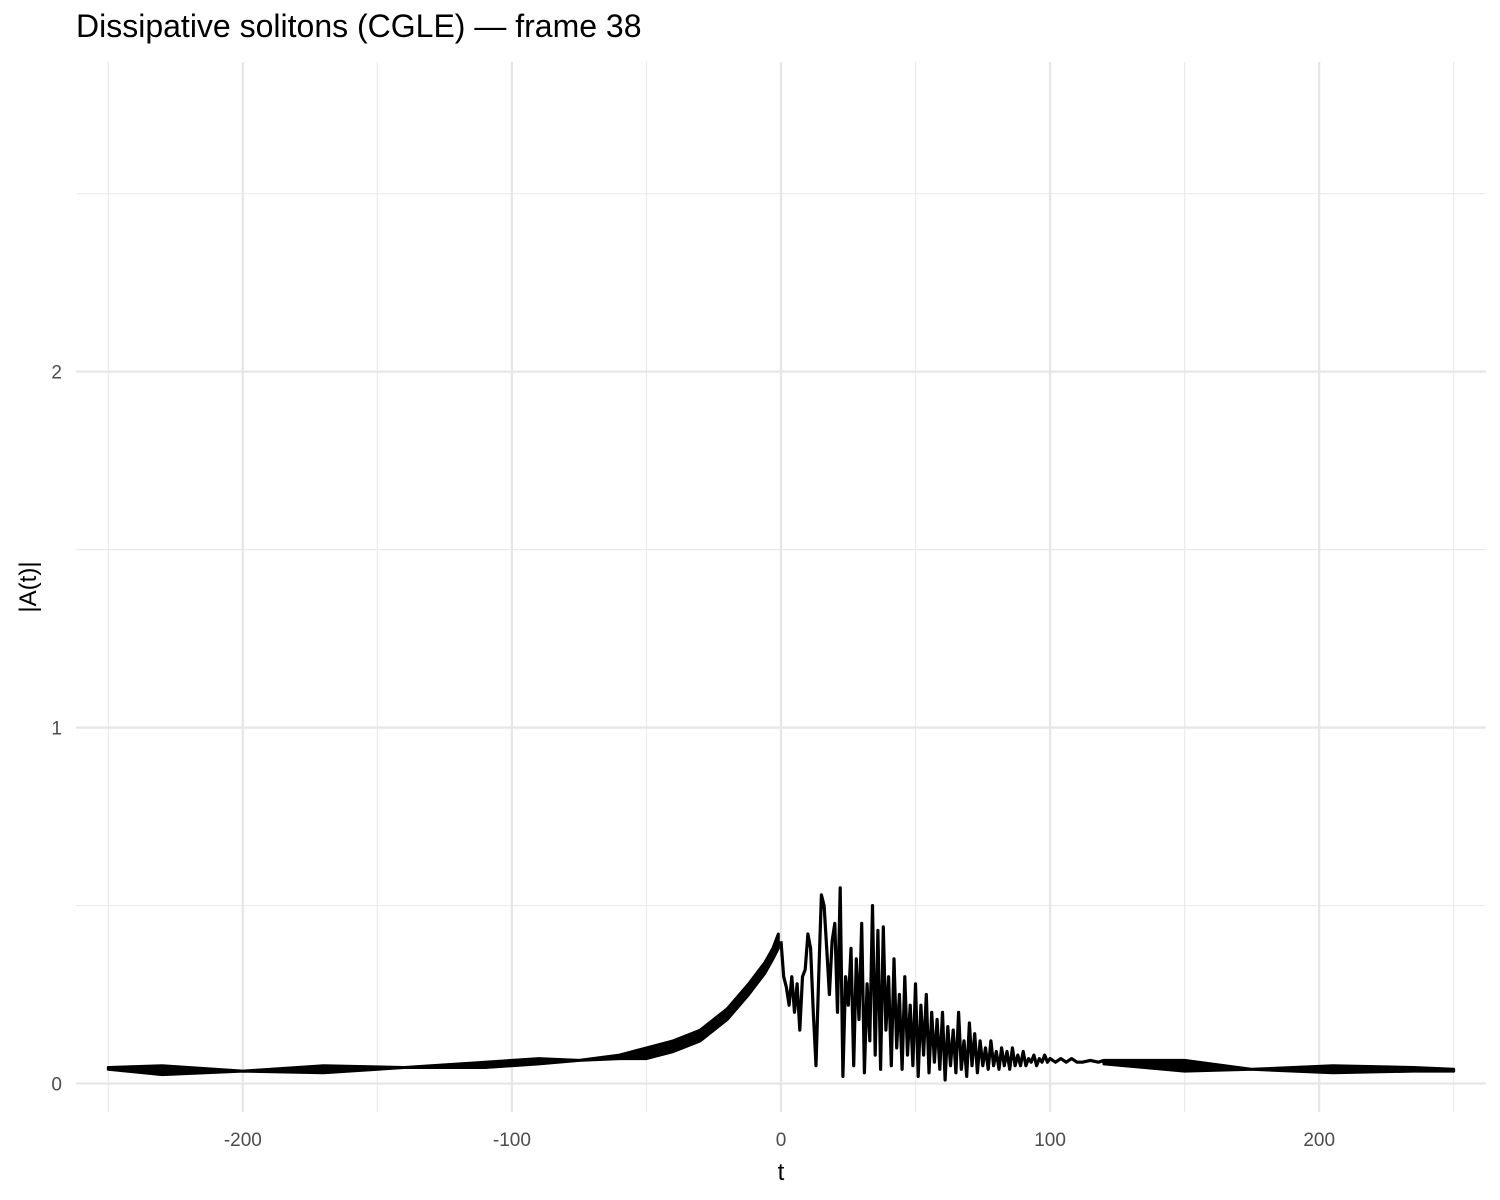 This screenshot has height=1200, width=1500. I want to click on oscillation-core-line, so click(942, 984).